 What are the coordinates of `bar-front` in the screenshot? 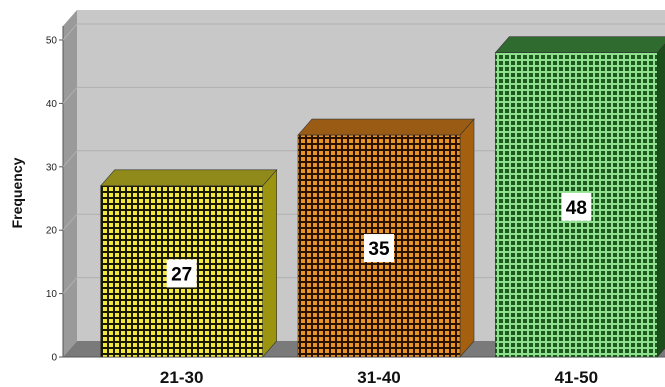 It's located at (379, 246).